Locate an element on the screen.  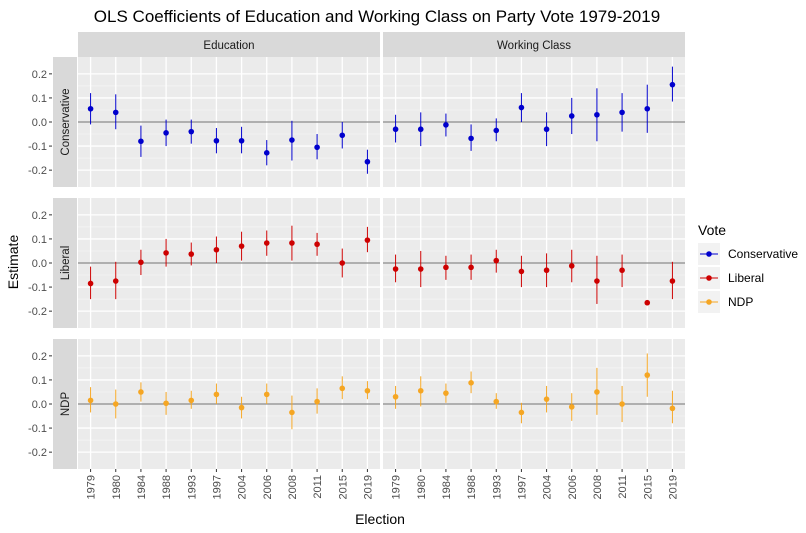
series-liberal-education is located at coordinates (229, 262).